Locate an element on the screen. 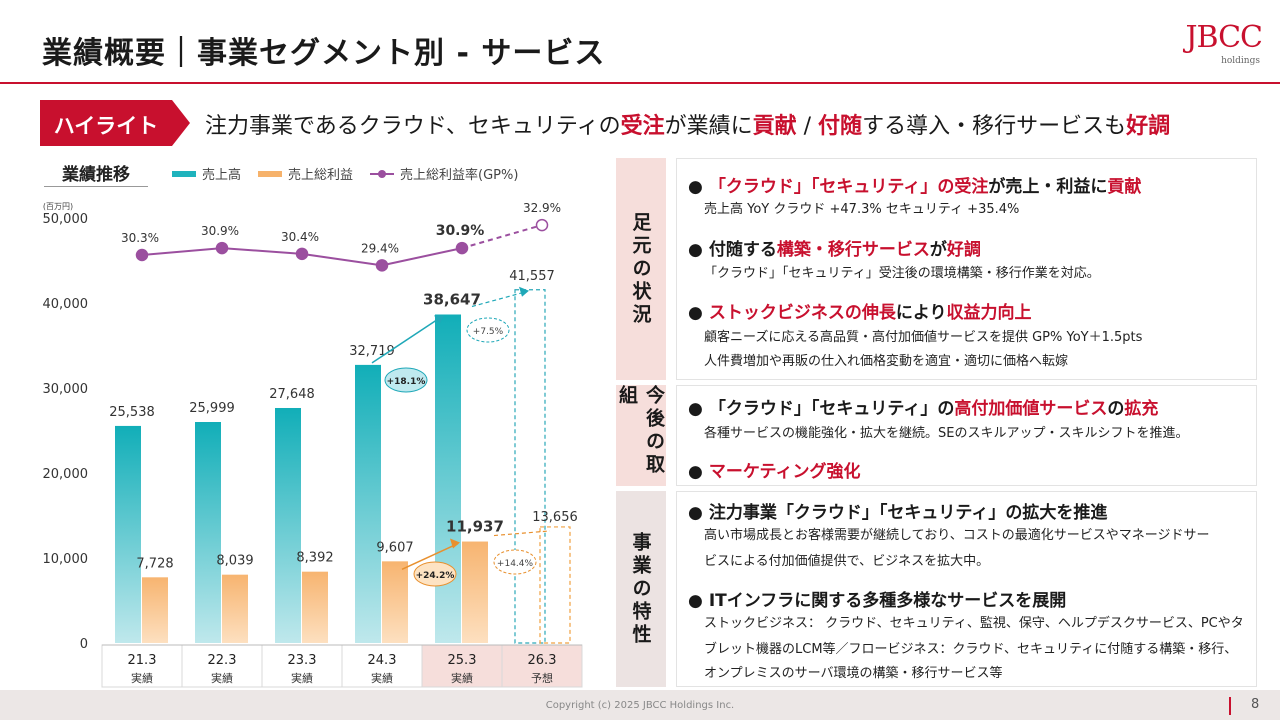  gross-value-label: 13,656 is located at coordinates (555, 517).